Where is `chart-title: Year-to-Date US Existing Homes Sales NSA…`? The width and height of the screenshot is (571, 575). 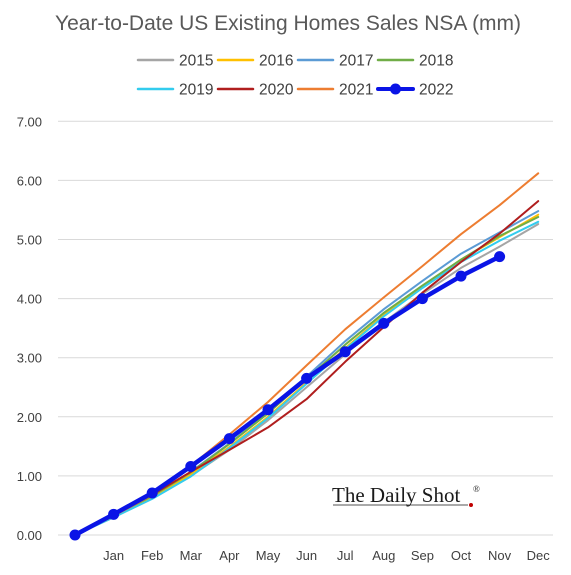 chart-title: Year-to-Date US Existing Homes Sales NSA… is located at coordinates (288, 23).